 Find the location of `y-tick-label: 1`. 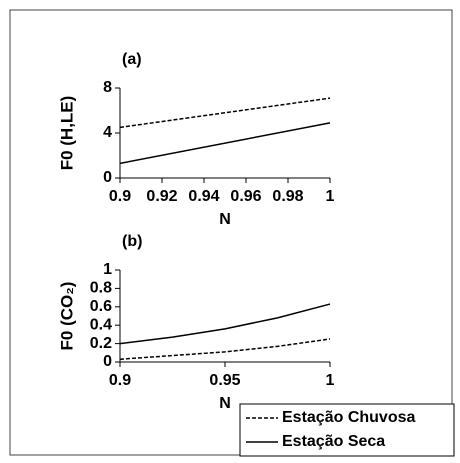

y-tick-label: 1 is located at coordinates (107, 269).